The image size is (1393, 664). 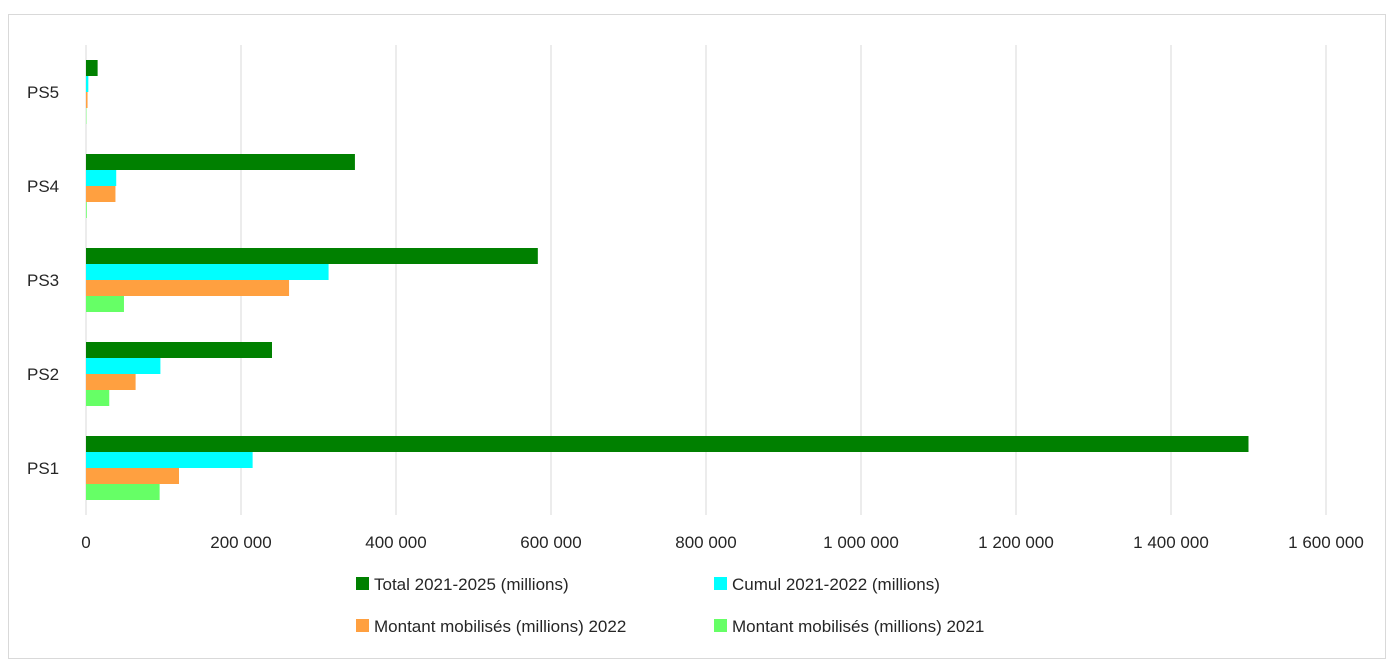 I want to click on x-tick-label: 1 200 000, so click(x=1016, y=542).